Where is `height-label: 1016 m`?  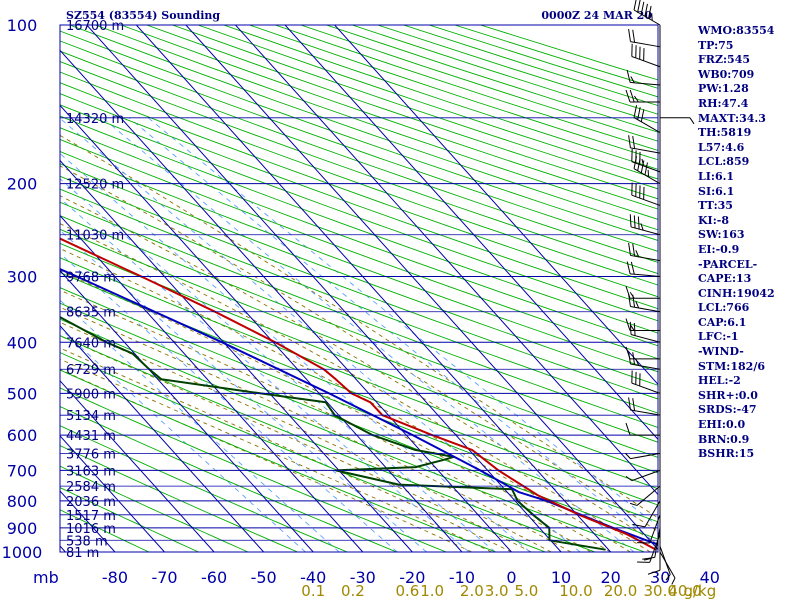
height-label: 1016 m is located at coordinates (91, 529).